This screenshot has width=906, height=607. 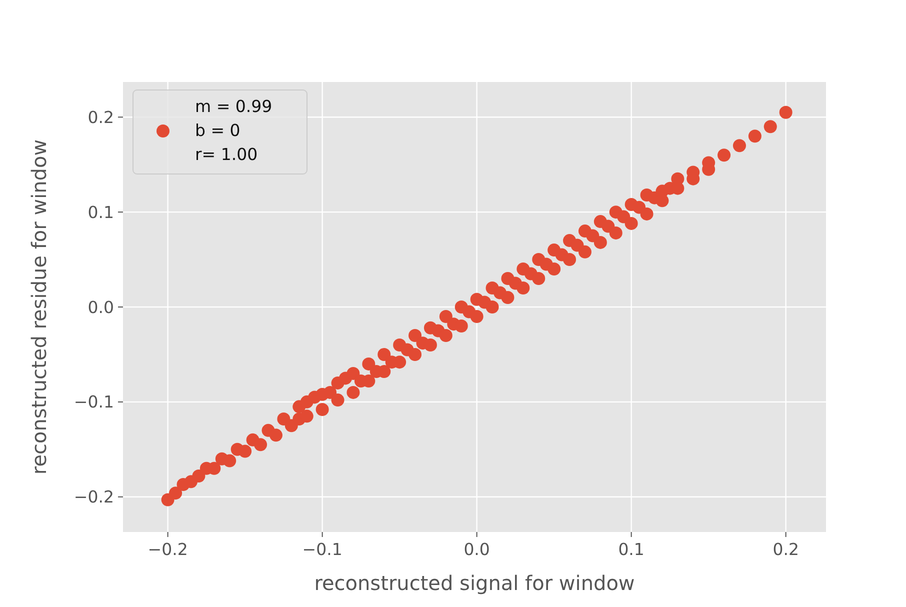 I want to click on y-tick-label: 0.1, so click(x=101, y=212).